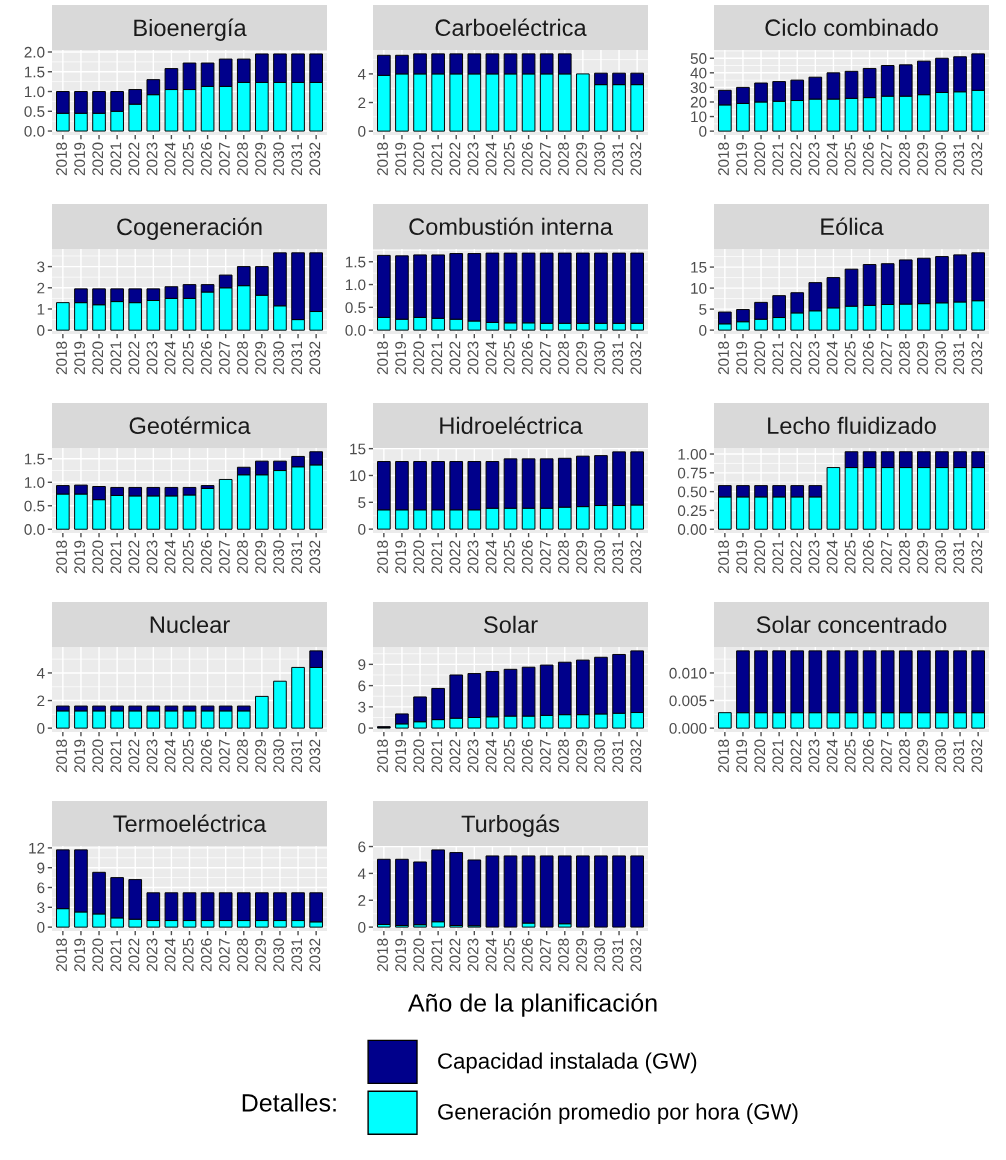 The width and height of the screenshot is (1006, 1160). Describe the element at coordinates (692, 529) in the screenshot. I see `y-tick-label: 0.00` at that location.